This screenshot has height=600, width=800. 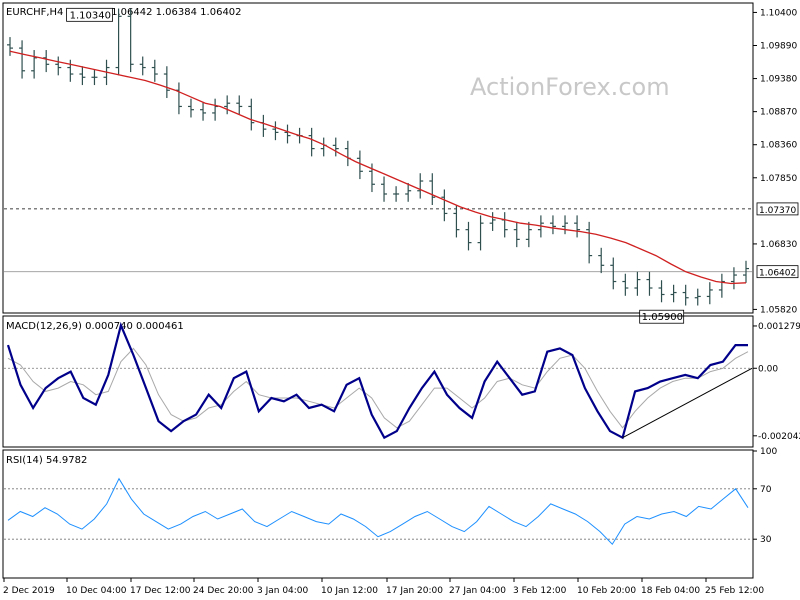 I want to click on rsi-tick-label: 70, so click(x=766, y=490).